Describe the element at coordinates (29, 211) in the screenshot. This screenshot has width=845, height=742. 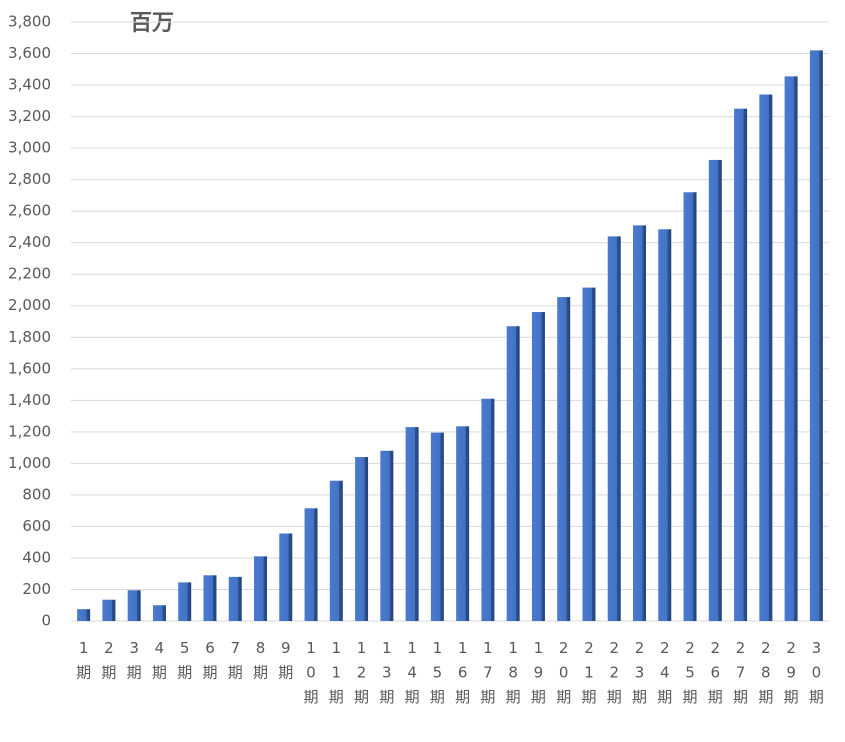
I see `y-tick-label: 2,600` at that location.